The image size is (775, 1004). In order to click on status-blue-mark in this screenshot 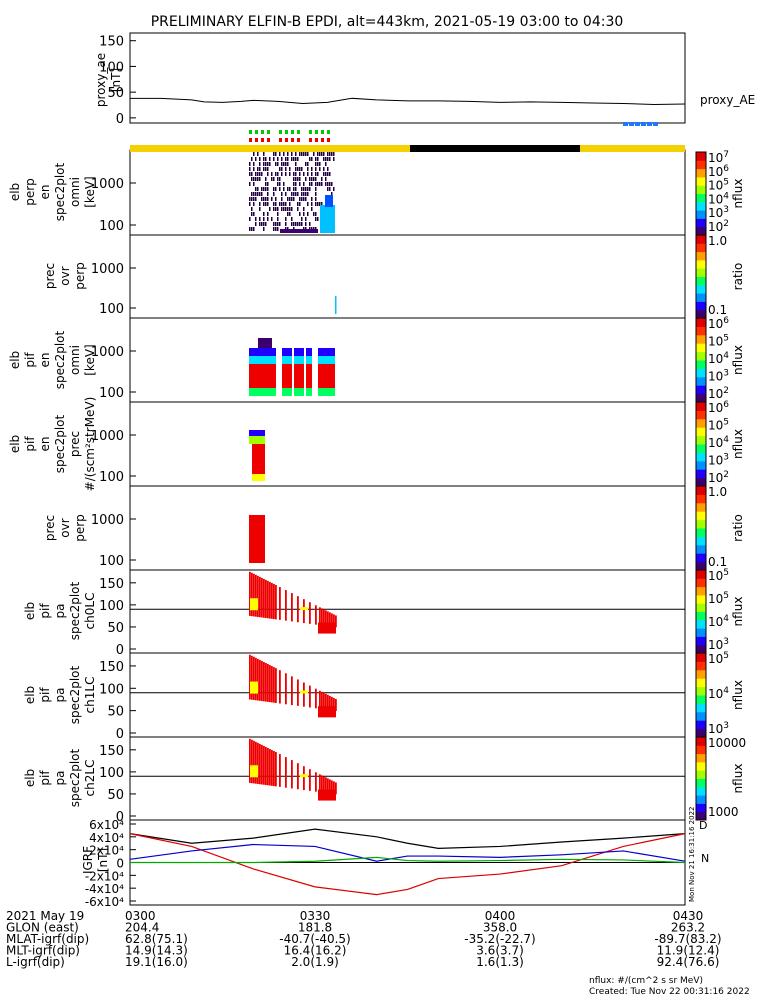, I will do `click(643, 124)`.